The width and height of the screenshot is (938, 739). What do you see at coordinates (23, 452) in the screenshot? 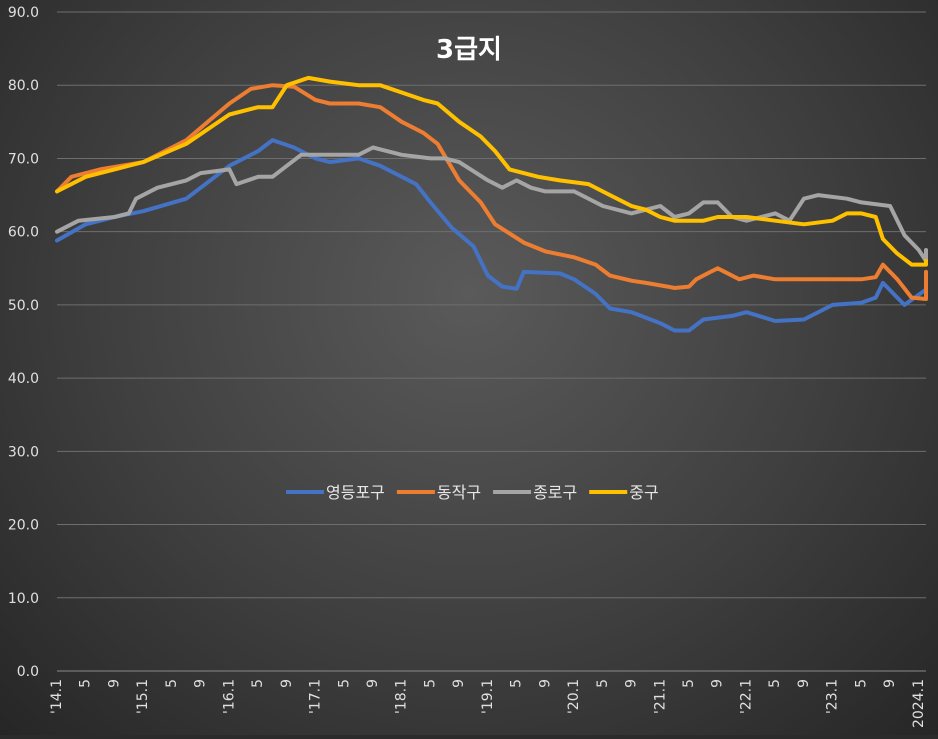
I see `y-tick-label: 30.0` at bounding box center [23, 452].